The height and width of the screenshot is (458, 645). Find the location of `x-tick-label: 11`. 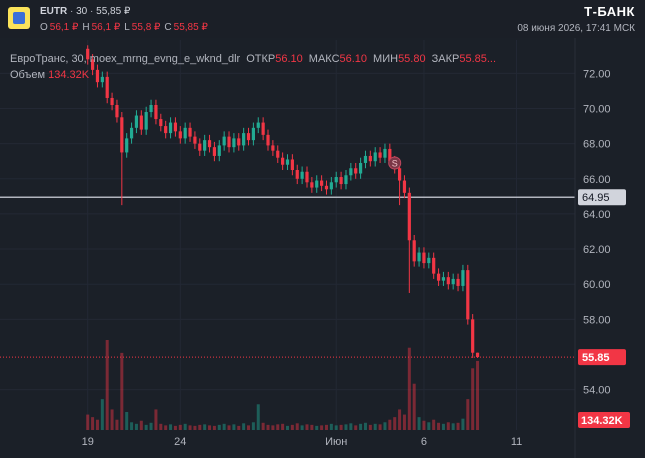

x-tick-label: 11 is located at coordinates (516, 442).